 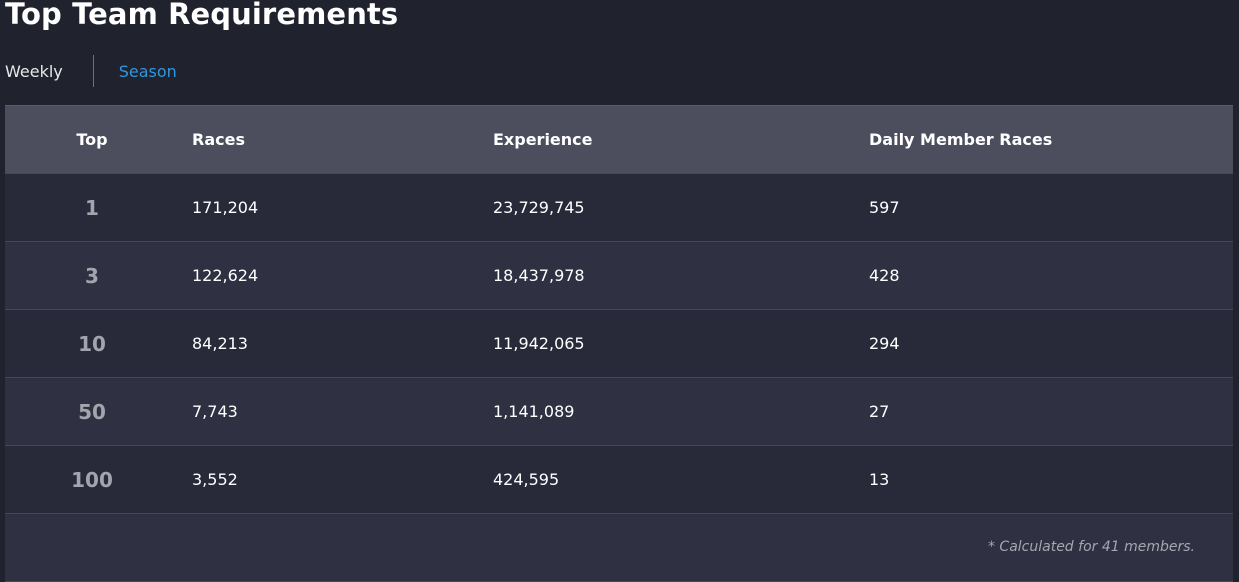 I want to click on rank-cell: 10, so click(x=92, y=343).